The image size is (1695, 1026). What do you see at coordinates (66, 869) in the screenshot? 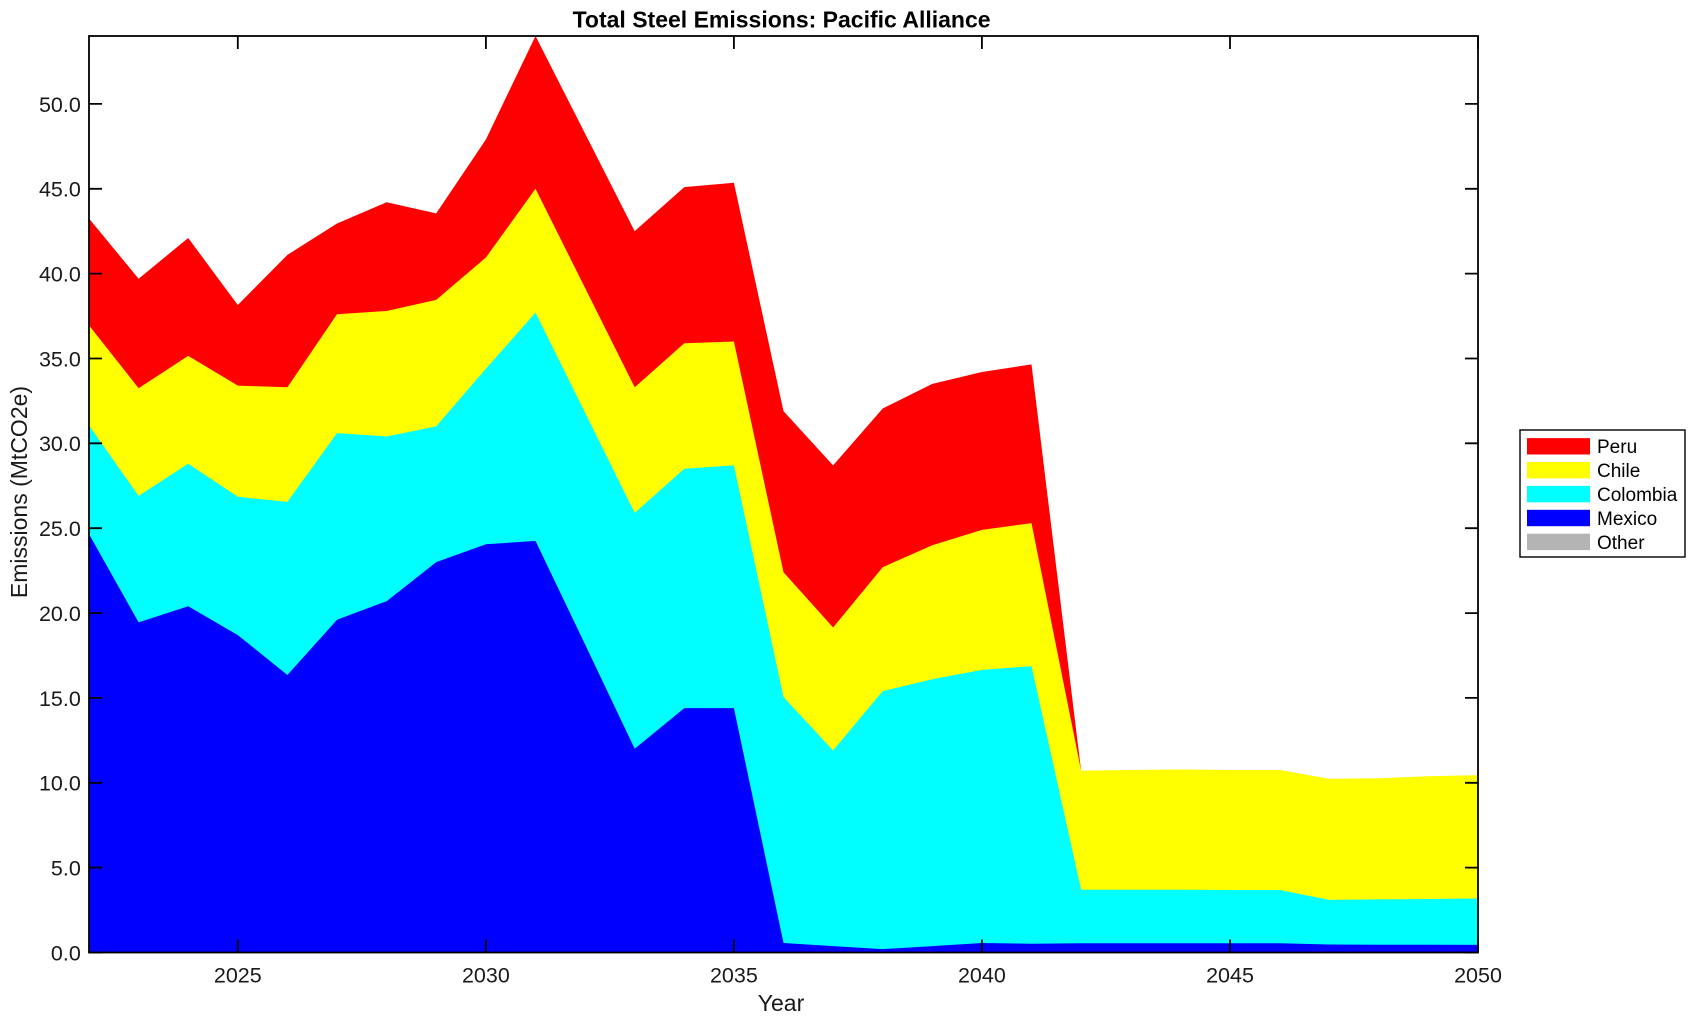
I see `svg-text: 5.0` at bounding box center [66, 869].